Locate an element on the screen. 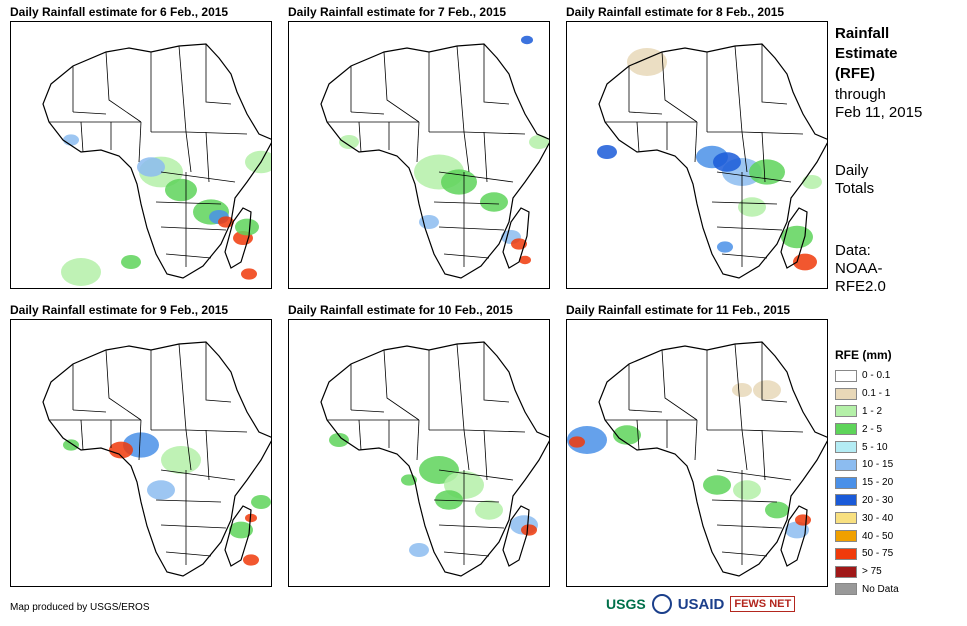 This screenshot has height=626, width=967. legend-item: 30 - 40 is located at coordinates (867, 518).